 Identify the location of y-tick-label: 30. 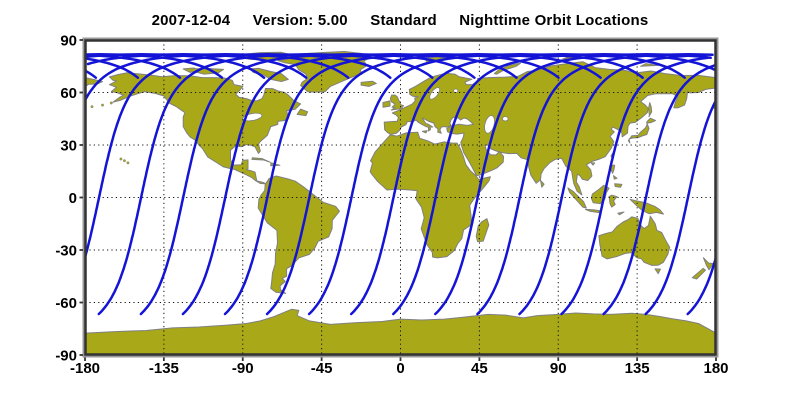
(68, 146).